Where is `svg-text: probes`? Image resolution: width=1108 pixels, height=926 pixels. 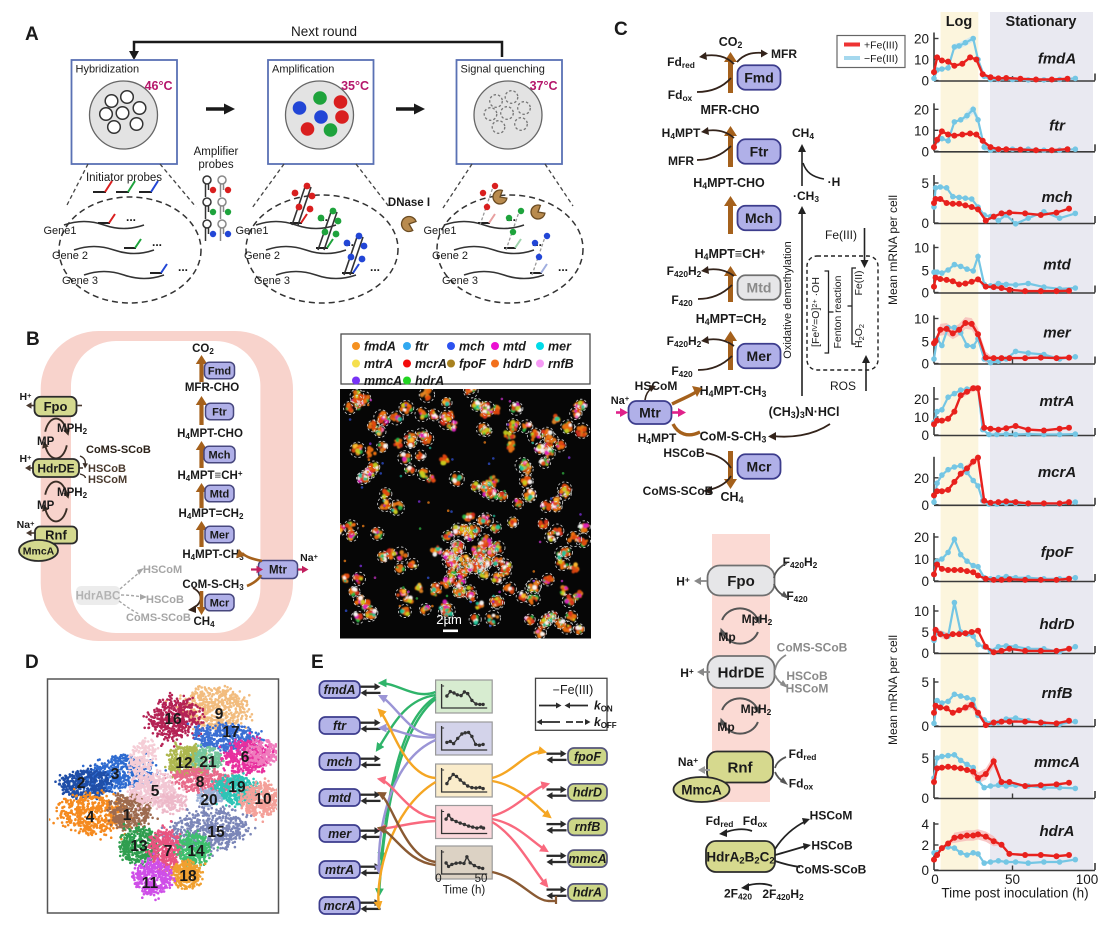 svg-text: probes is located at coordinates (215, 165).